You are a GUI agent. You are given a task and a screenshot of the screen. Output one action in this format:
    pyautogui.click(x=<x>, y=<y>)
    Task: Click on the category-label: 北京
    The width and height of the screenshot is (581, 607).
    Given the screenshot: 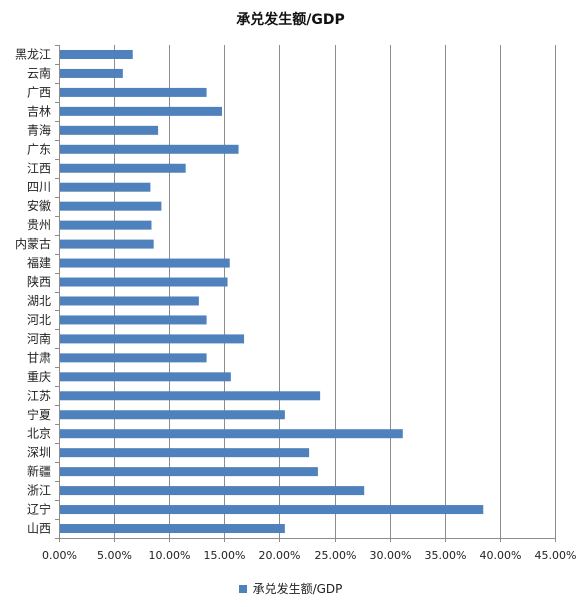 What is the action you would take?
    pyautogui.click(x=39, y=434)
    